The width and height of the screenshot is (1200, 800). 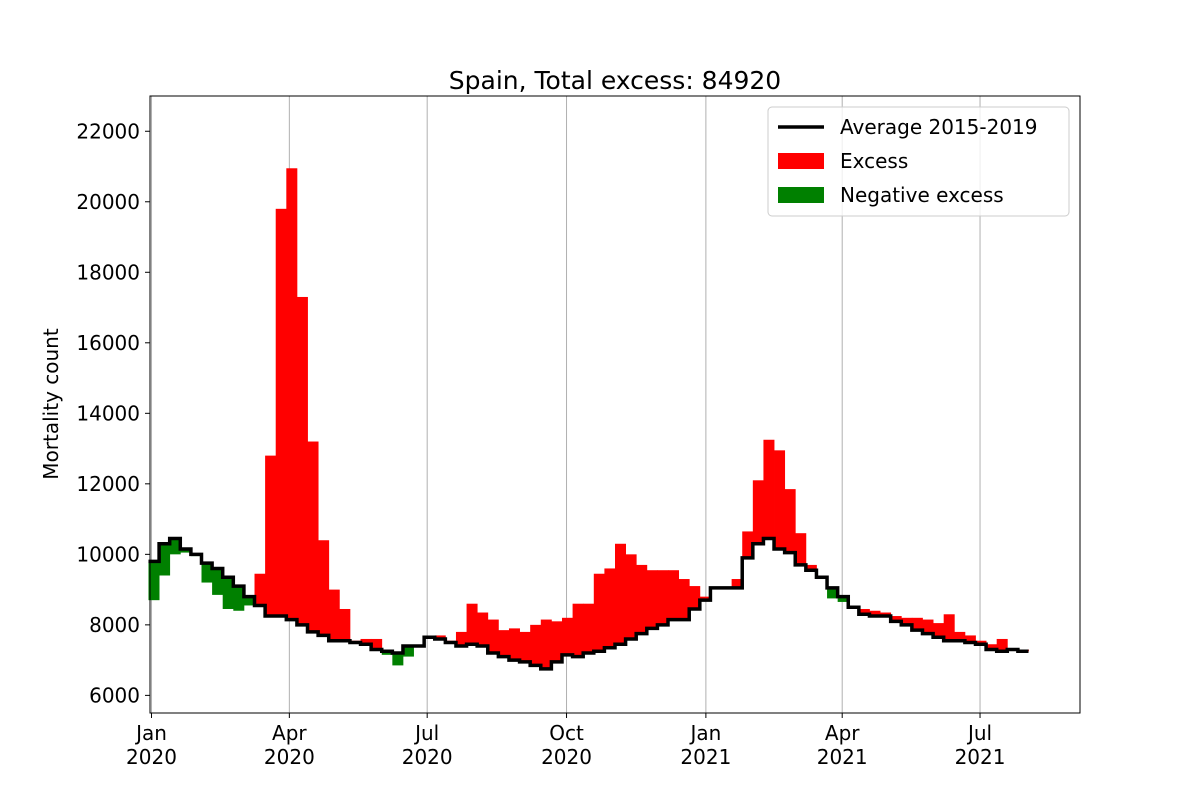 What do you see at coordinates (615, 80) in the screenshot?
I see `chart-title: Spain, Total excess: 84920` at bounding box center [615, 80].